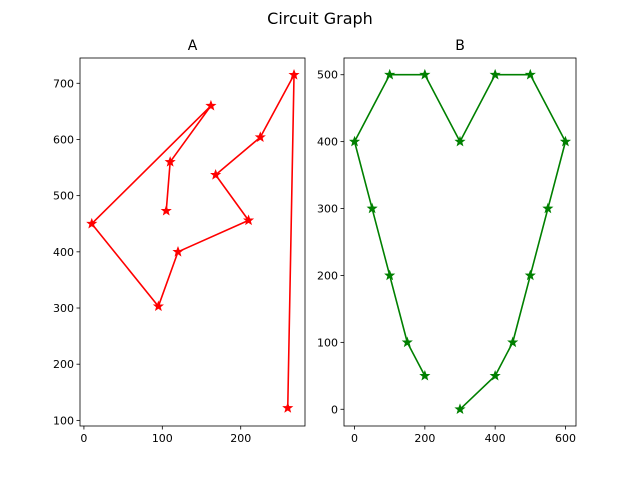  What do you see at coordinates (63, 83) in the screenshot?
I see `y-tick-label: 700` at bounding box center [63, 83].